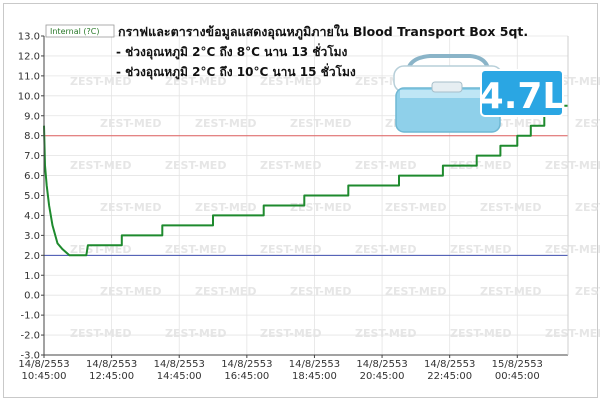 This screenshot has height=400, width=600. I want to click on x-tick-time: 12:45:00, so click(111, 376).